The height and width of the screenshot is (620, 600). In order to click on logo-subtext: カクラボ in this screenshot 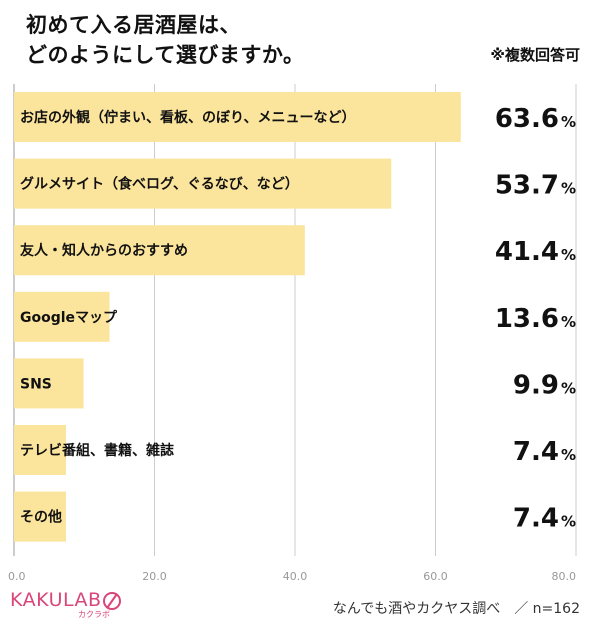, I will do `click(94, 614)`.